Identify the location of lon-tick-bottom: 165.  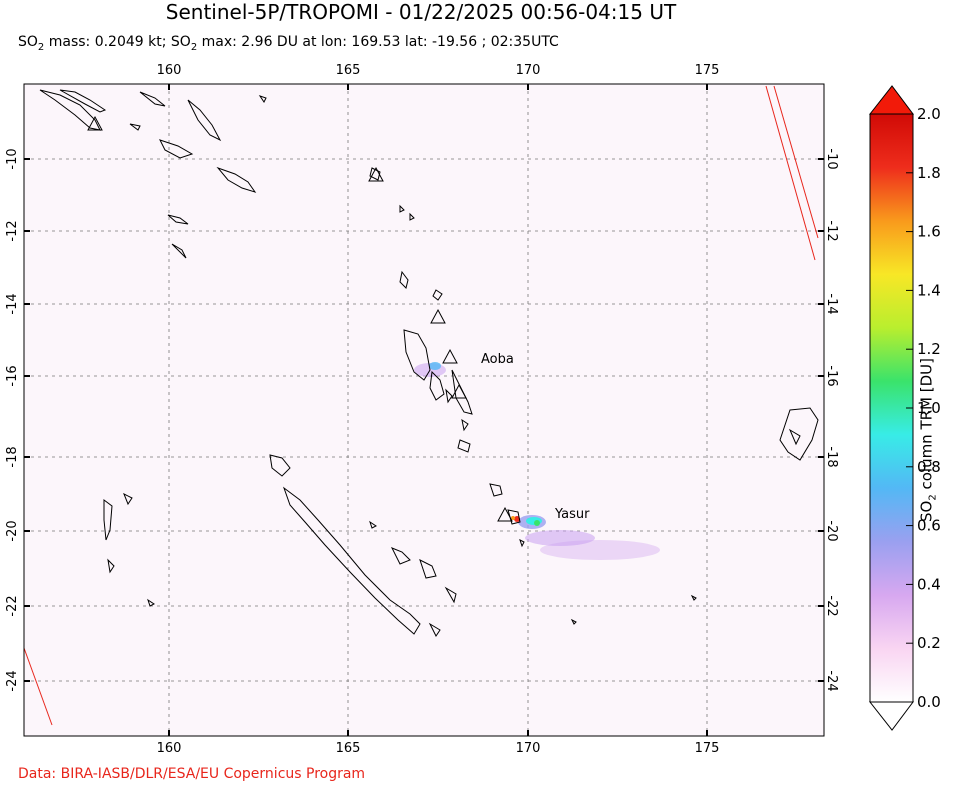
(348, 748).